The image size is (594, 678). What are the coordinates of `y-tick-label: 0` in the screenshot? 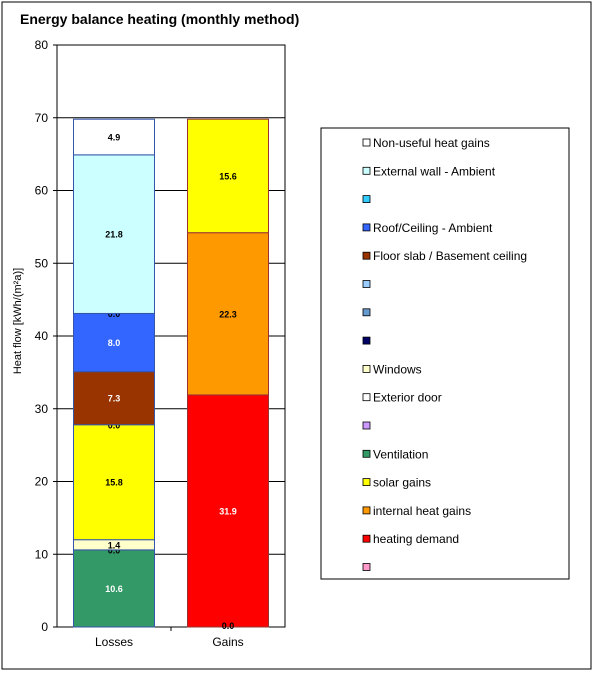 It's located at (44, 627).